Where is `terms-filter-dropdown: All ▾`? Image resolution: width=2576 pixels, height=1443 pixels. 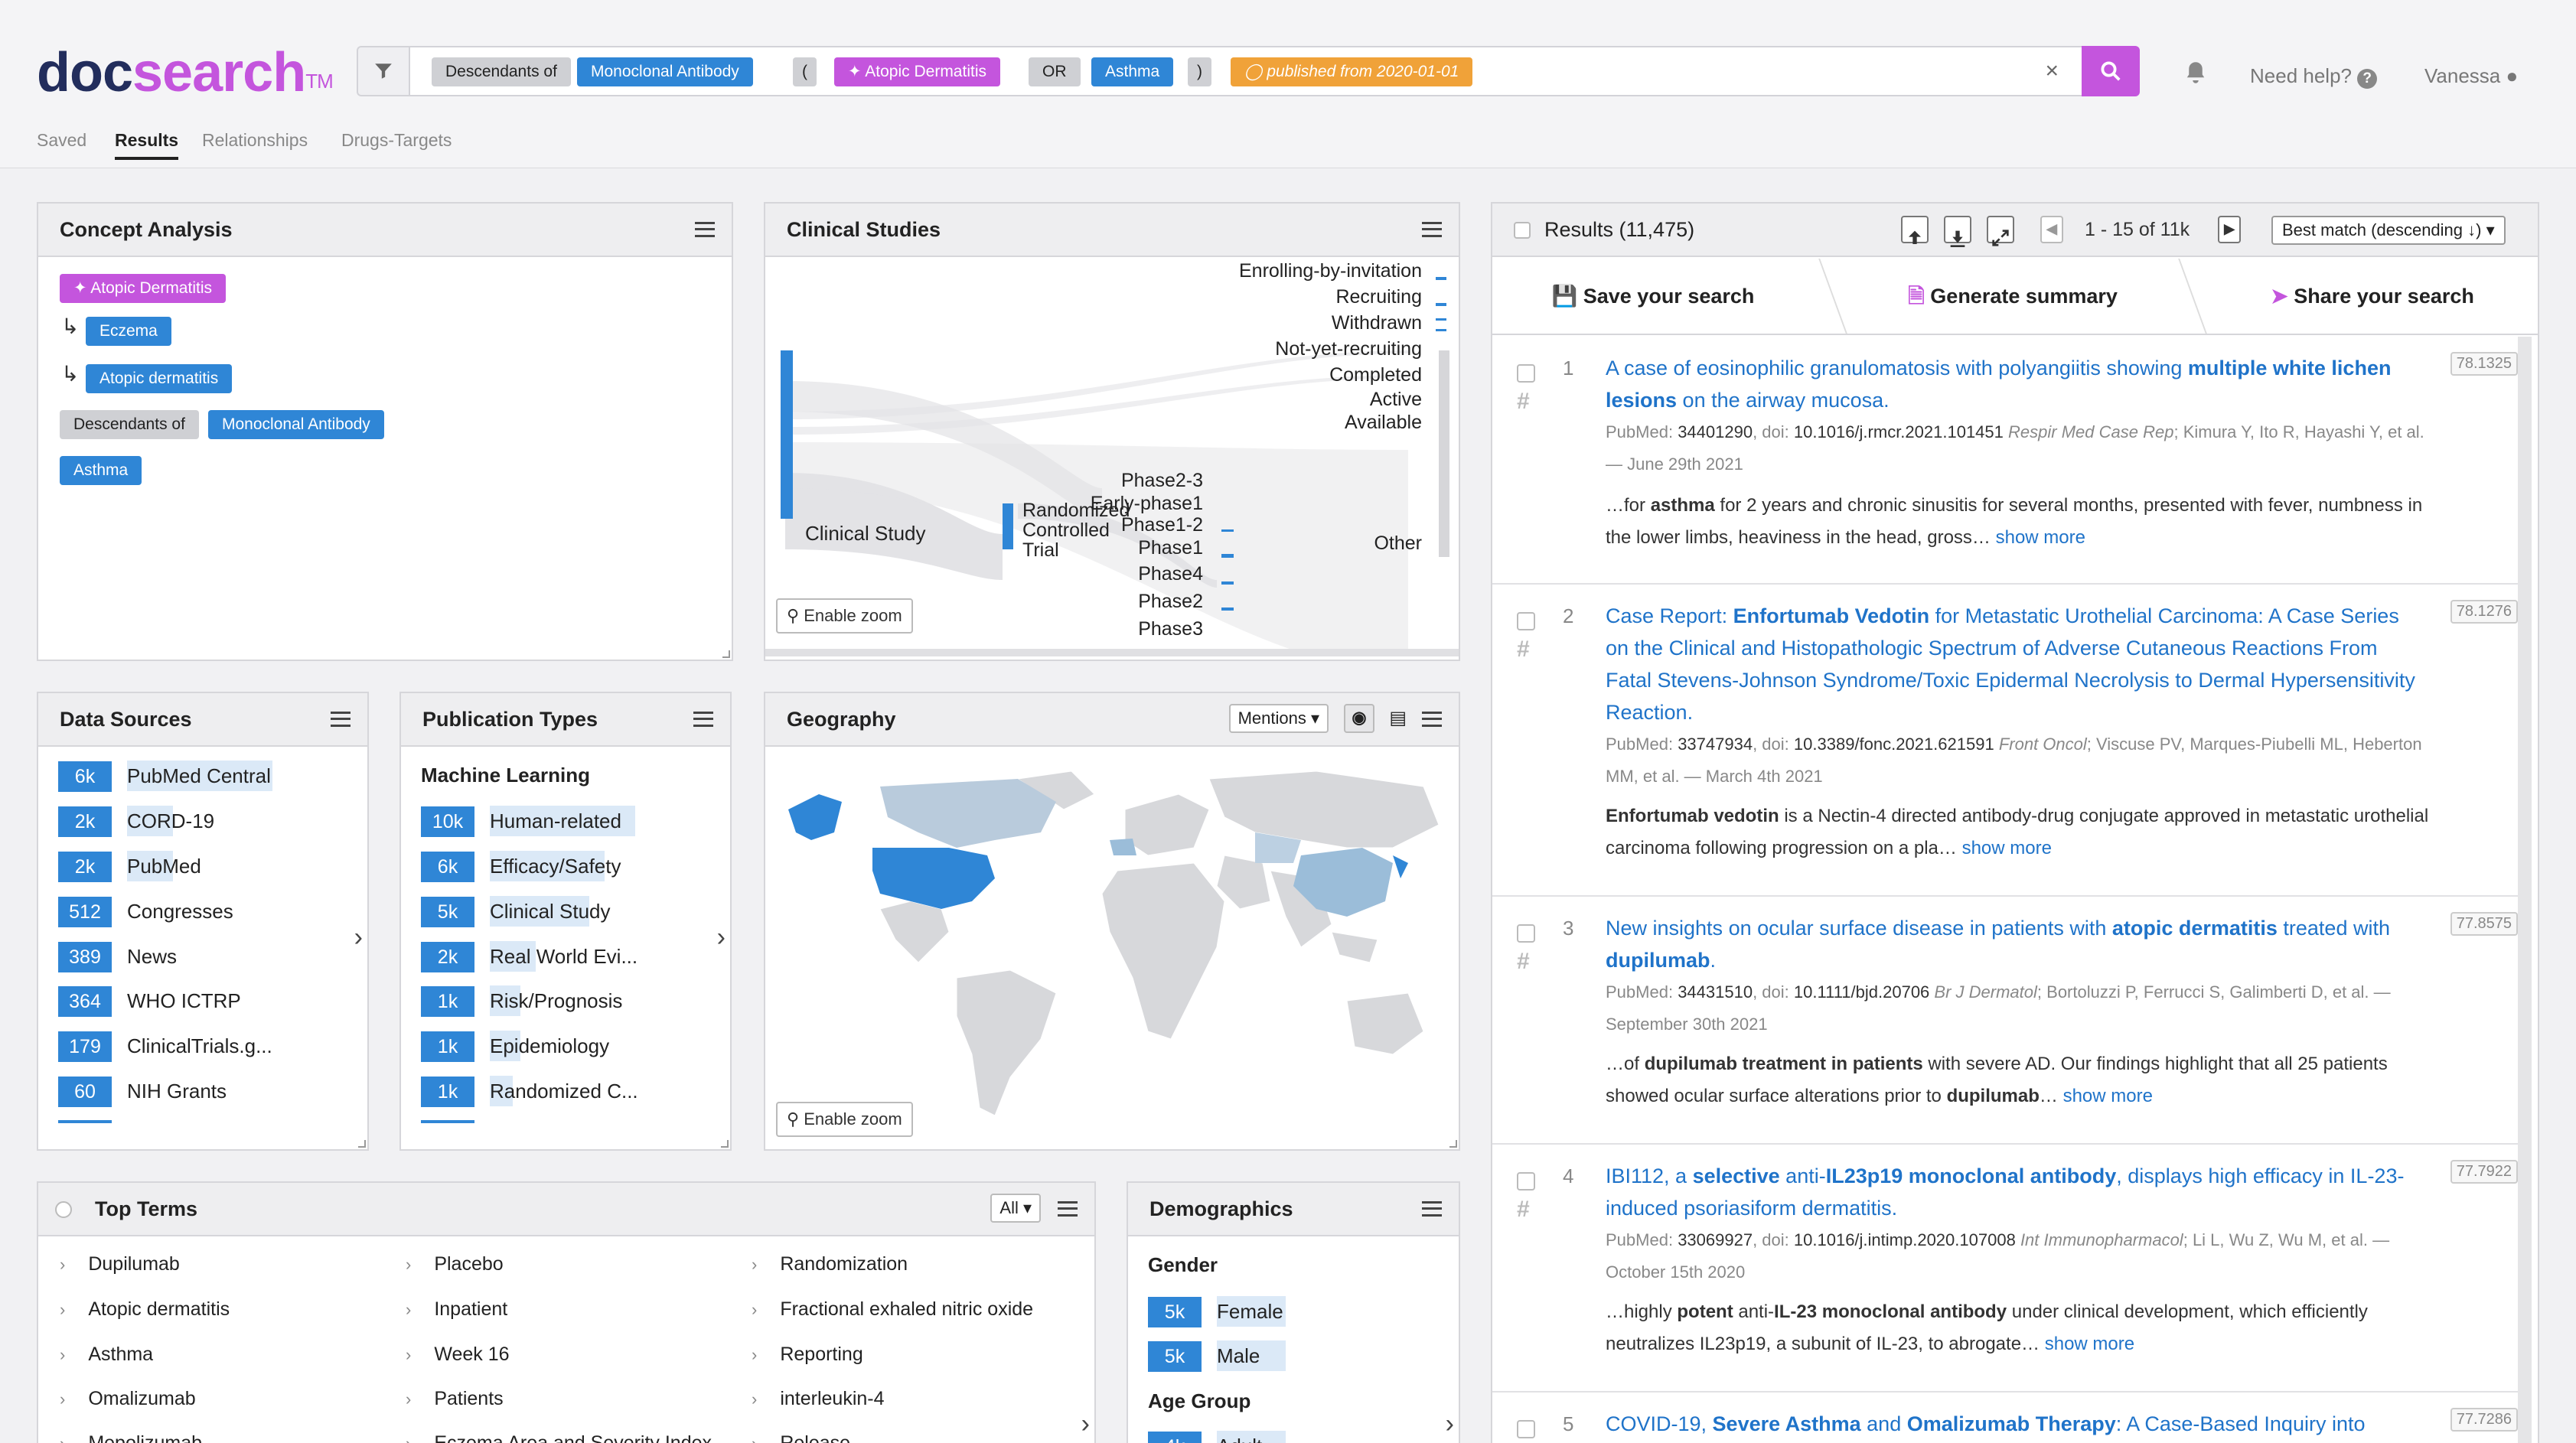 terms-filter-dropdown: All ▾ is located at coordinates (1015, 1208).